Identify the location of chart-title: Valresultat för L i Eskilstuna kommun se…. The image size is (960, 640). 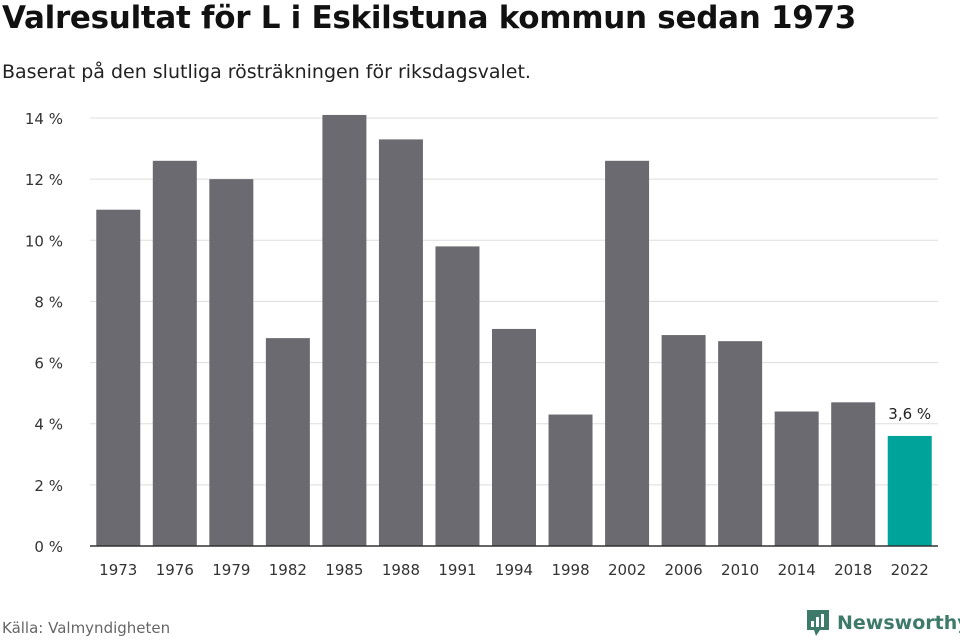
(429, 18).